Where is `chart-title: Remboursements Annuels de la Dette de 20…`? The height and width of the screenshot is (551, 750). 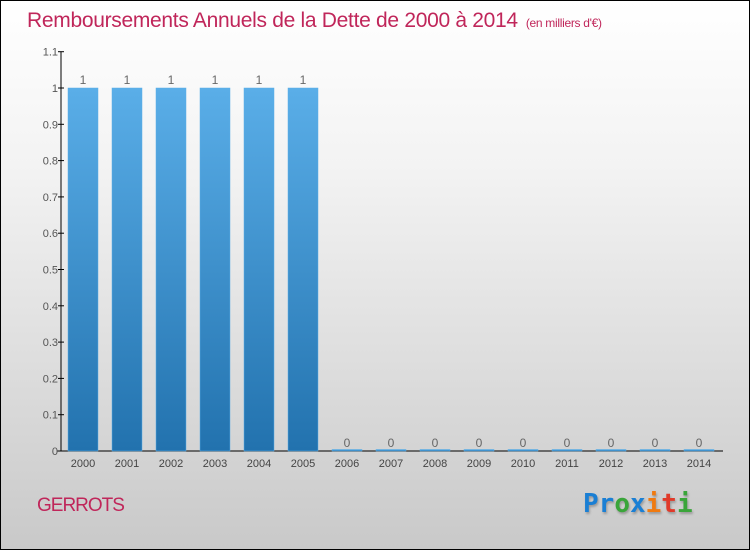 chart-title: Remboursements Annuels de la Dette de 20… is located at coordinates (314, 21).